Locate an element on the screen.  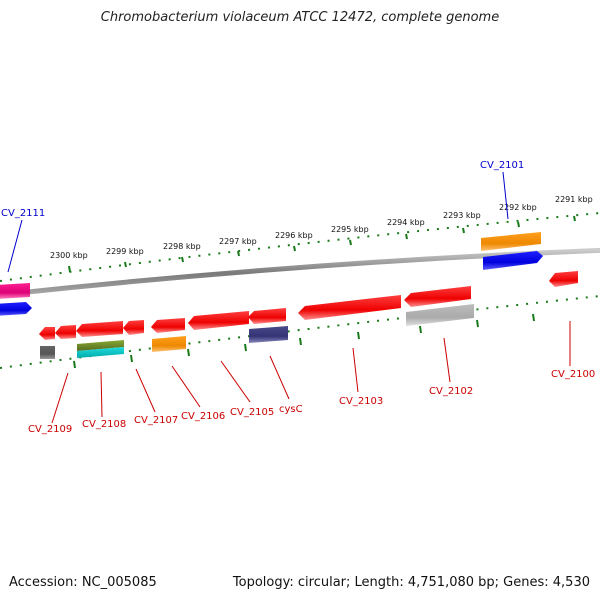
scale-label: 2294 kbp is located at coordinates (406, 222).